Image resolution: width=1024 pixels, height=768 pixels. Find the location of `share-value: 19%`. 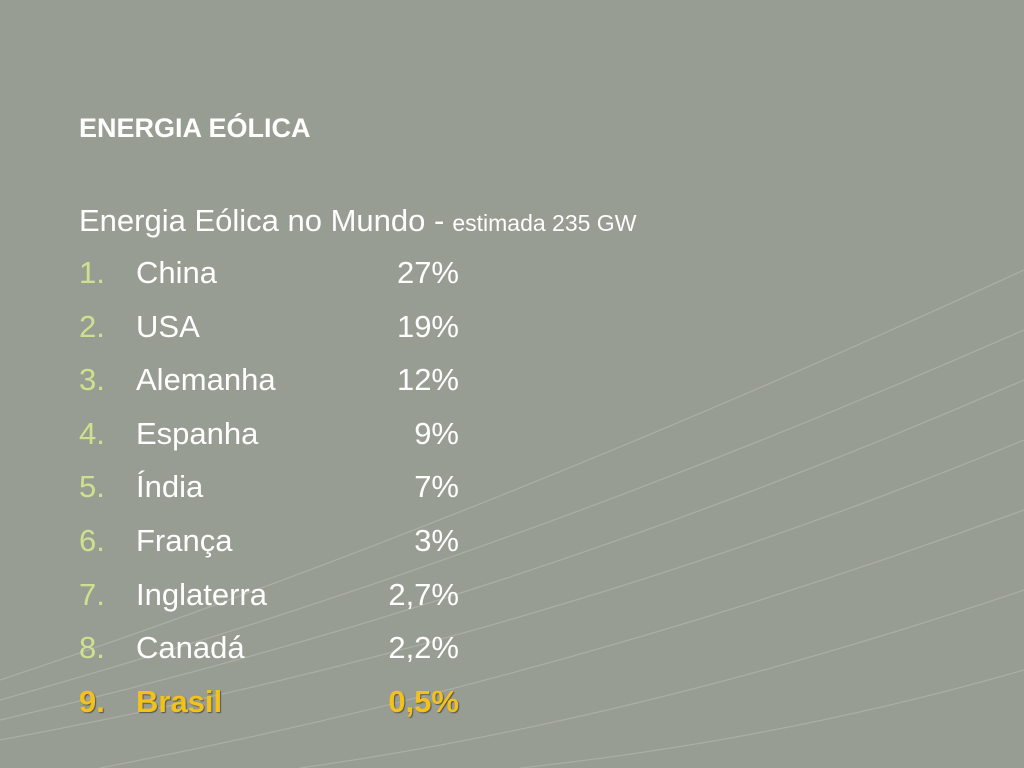

share-value: 19% is located at coordinates (427, 326).